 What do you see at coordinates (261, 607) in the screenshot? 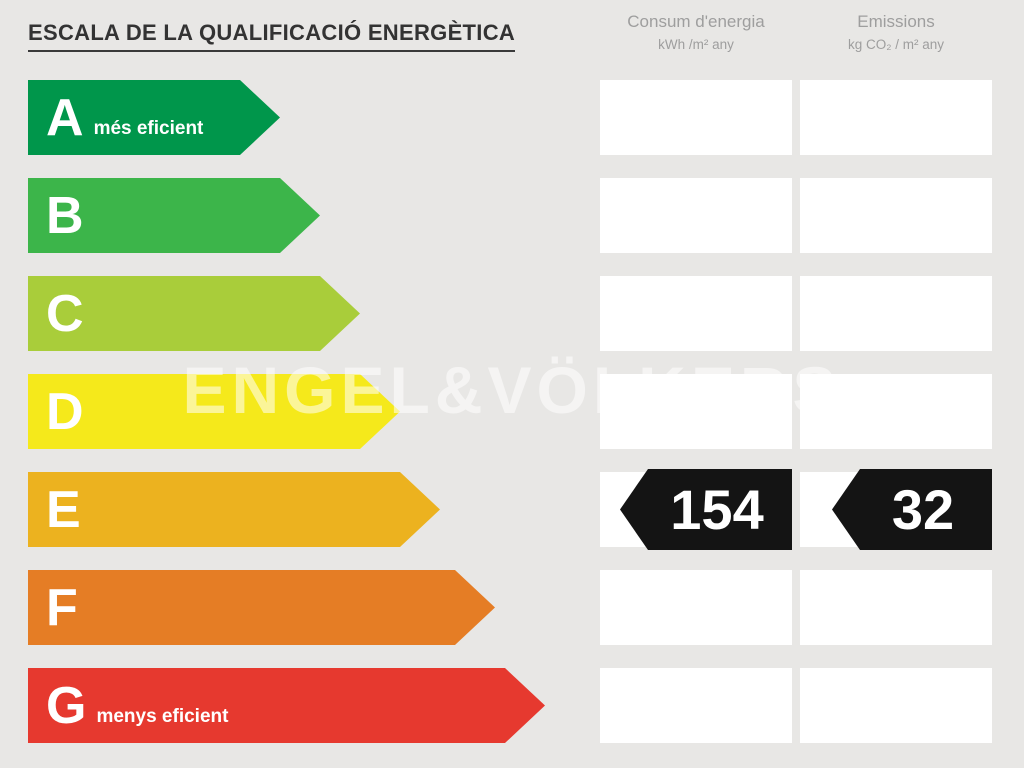
I see `rating-bar-f: F` at bounding box center [261, 607].